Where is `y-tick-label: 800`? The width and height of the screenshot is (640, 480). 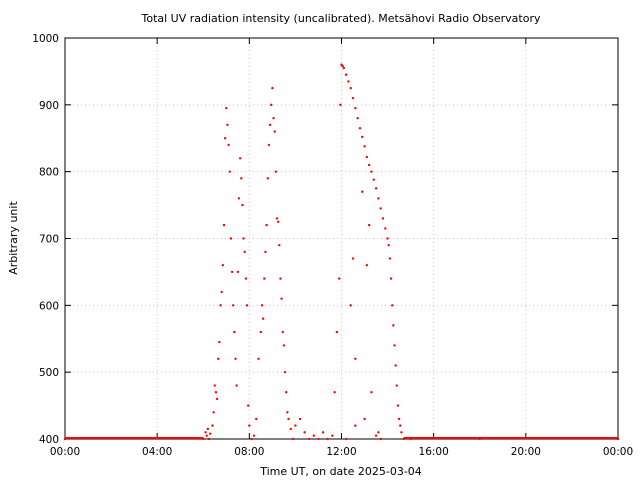 y-tick-label: 800 is located at coordinates (49, 173).